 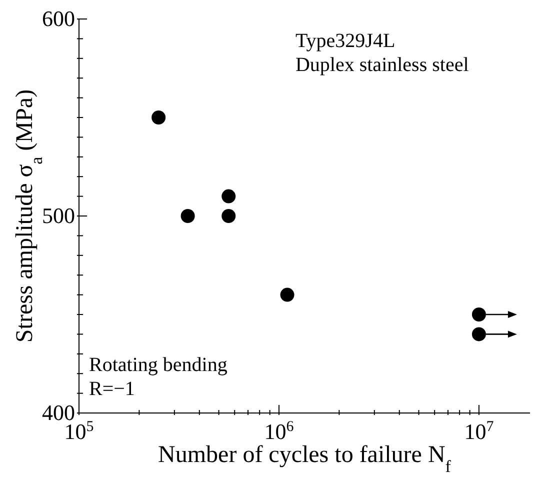 I want to click on annotation: R=−1, so click(x=112, y=389).